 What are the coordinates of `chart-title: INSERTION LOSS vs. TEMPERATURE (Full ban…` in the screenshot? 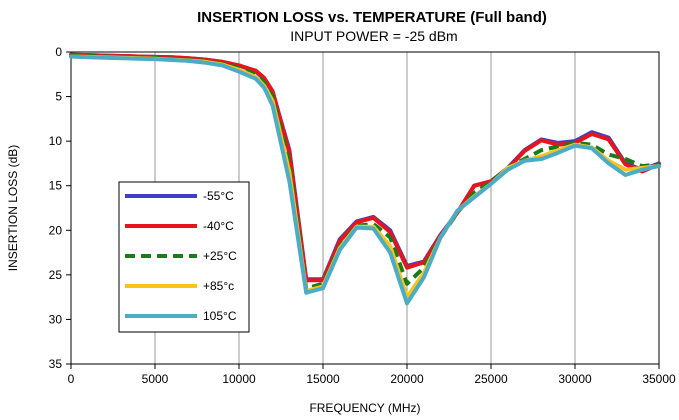 It's located at (372, 17).